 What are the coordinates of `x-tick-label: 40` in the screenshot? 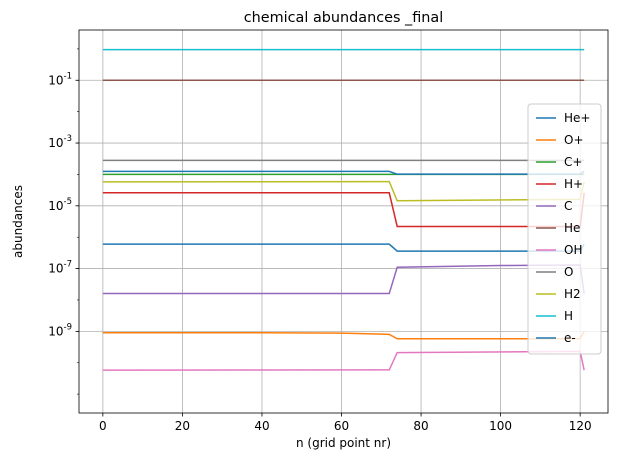 It's located at (261, 426).